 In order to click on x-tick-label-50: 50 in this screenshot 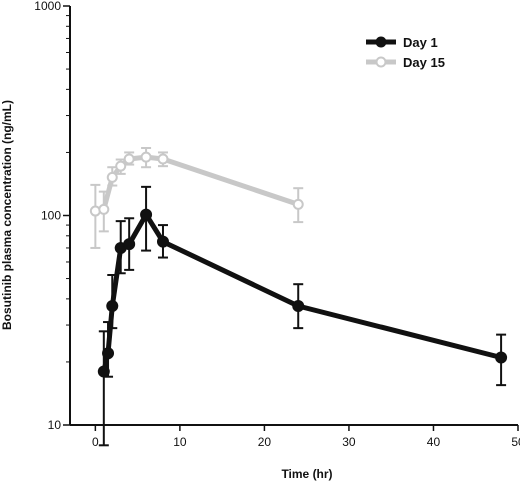, I will do `click(515, 442)`.